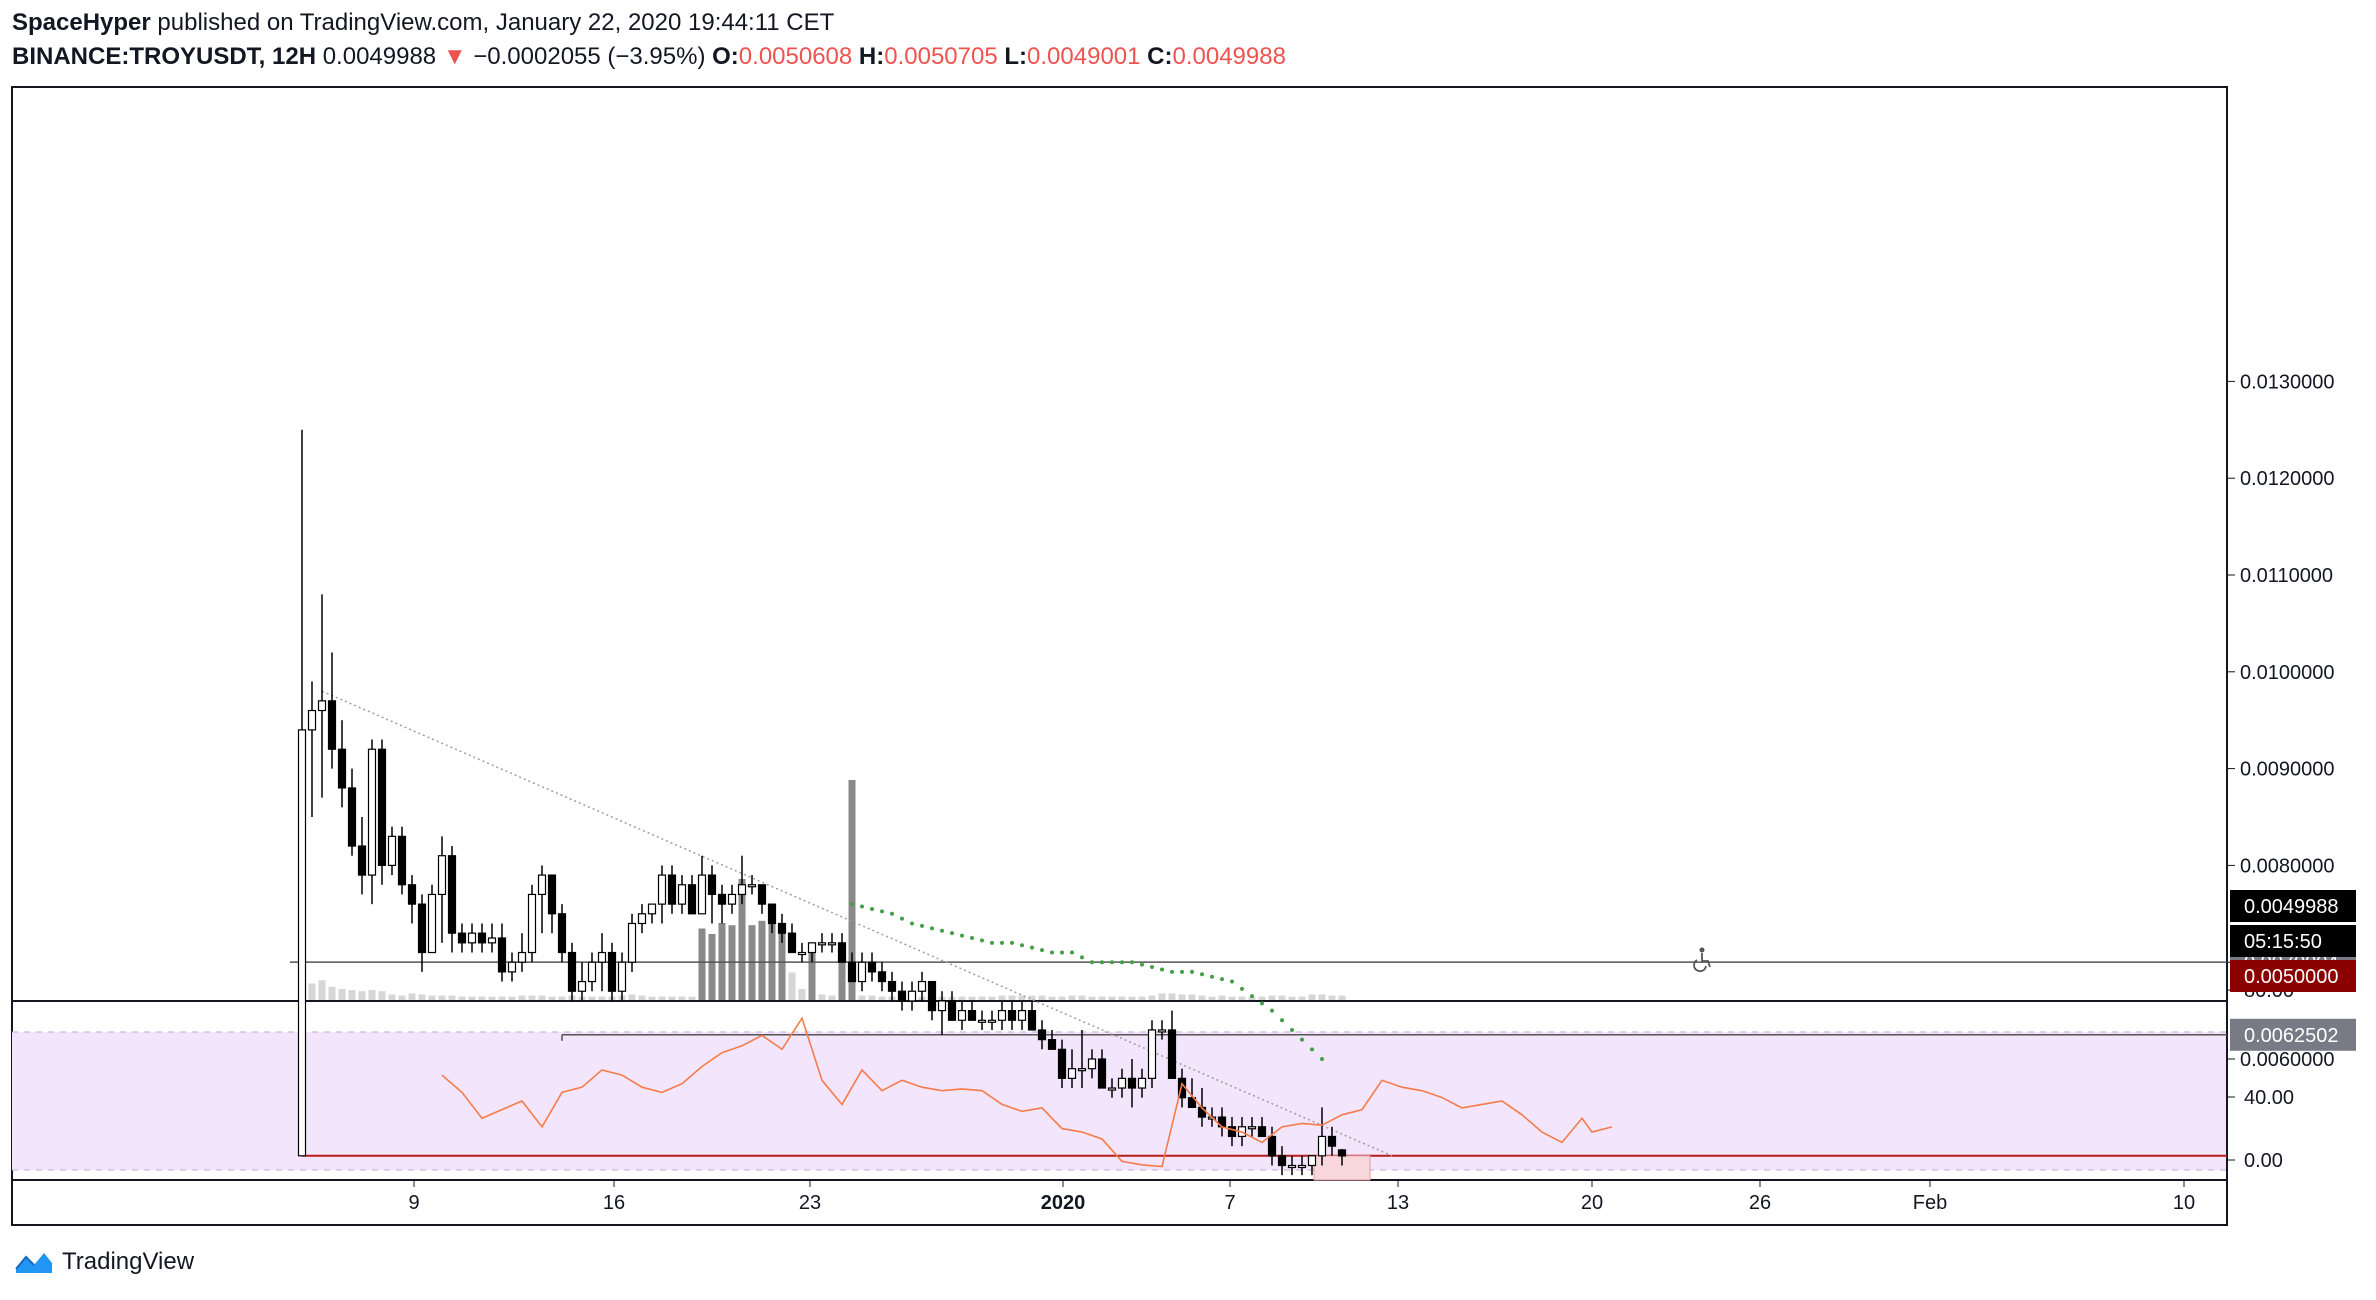 The width and height of the screenshot is (2376, 1300). What do you see at coordinates (81, 22) in the screenshot?
I see `author-name: SpaceHyper` at bounding box center [81, 22].